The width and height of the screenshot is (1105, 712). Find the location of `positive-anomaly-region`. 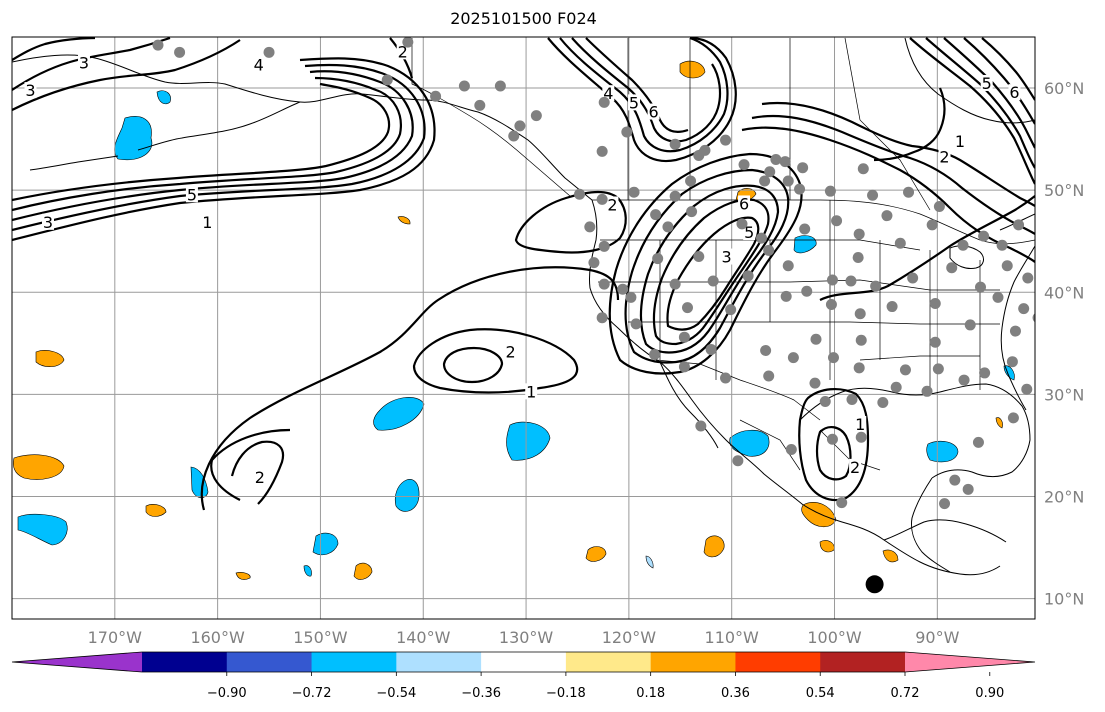

positive-anomaly-region is located at coordinates (999, 423).